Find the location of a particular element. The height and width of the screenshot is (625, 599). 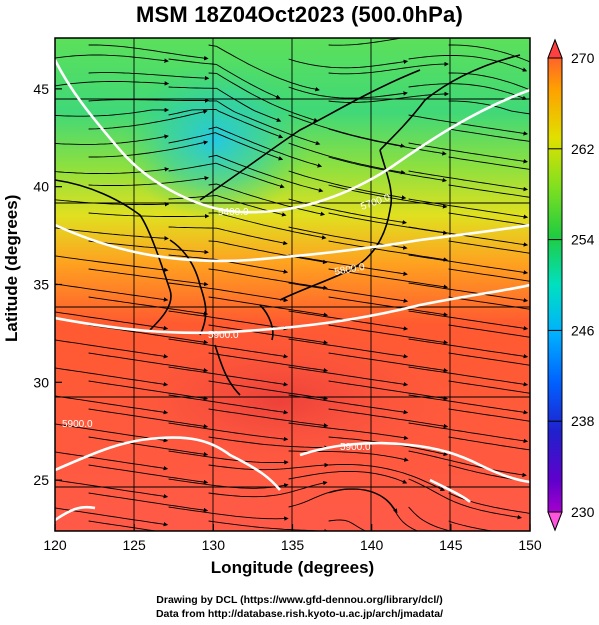

x-axis: 120 125 130 135 140 145 150 is located at coordinates (292, 538).